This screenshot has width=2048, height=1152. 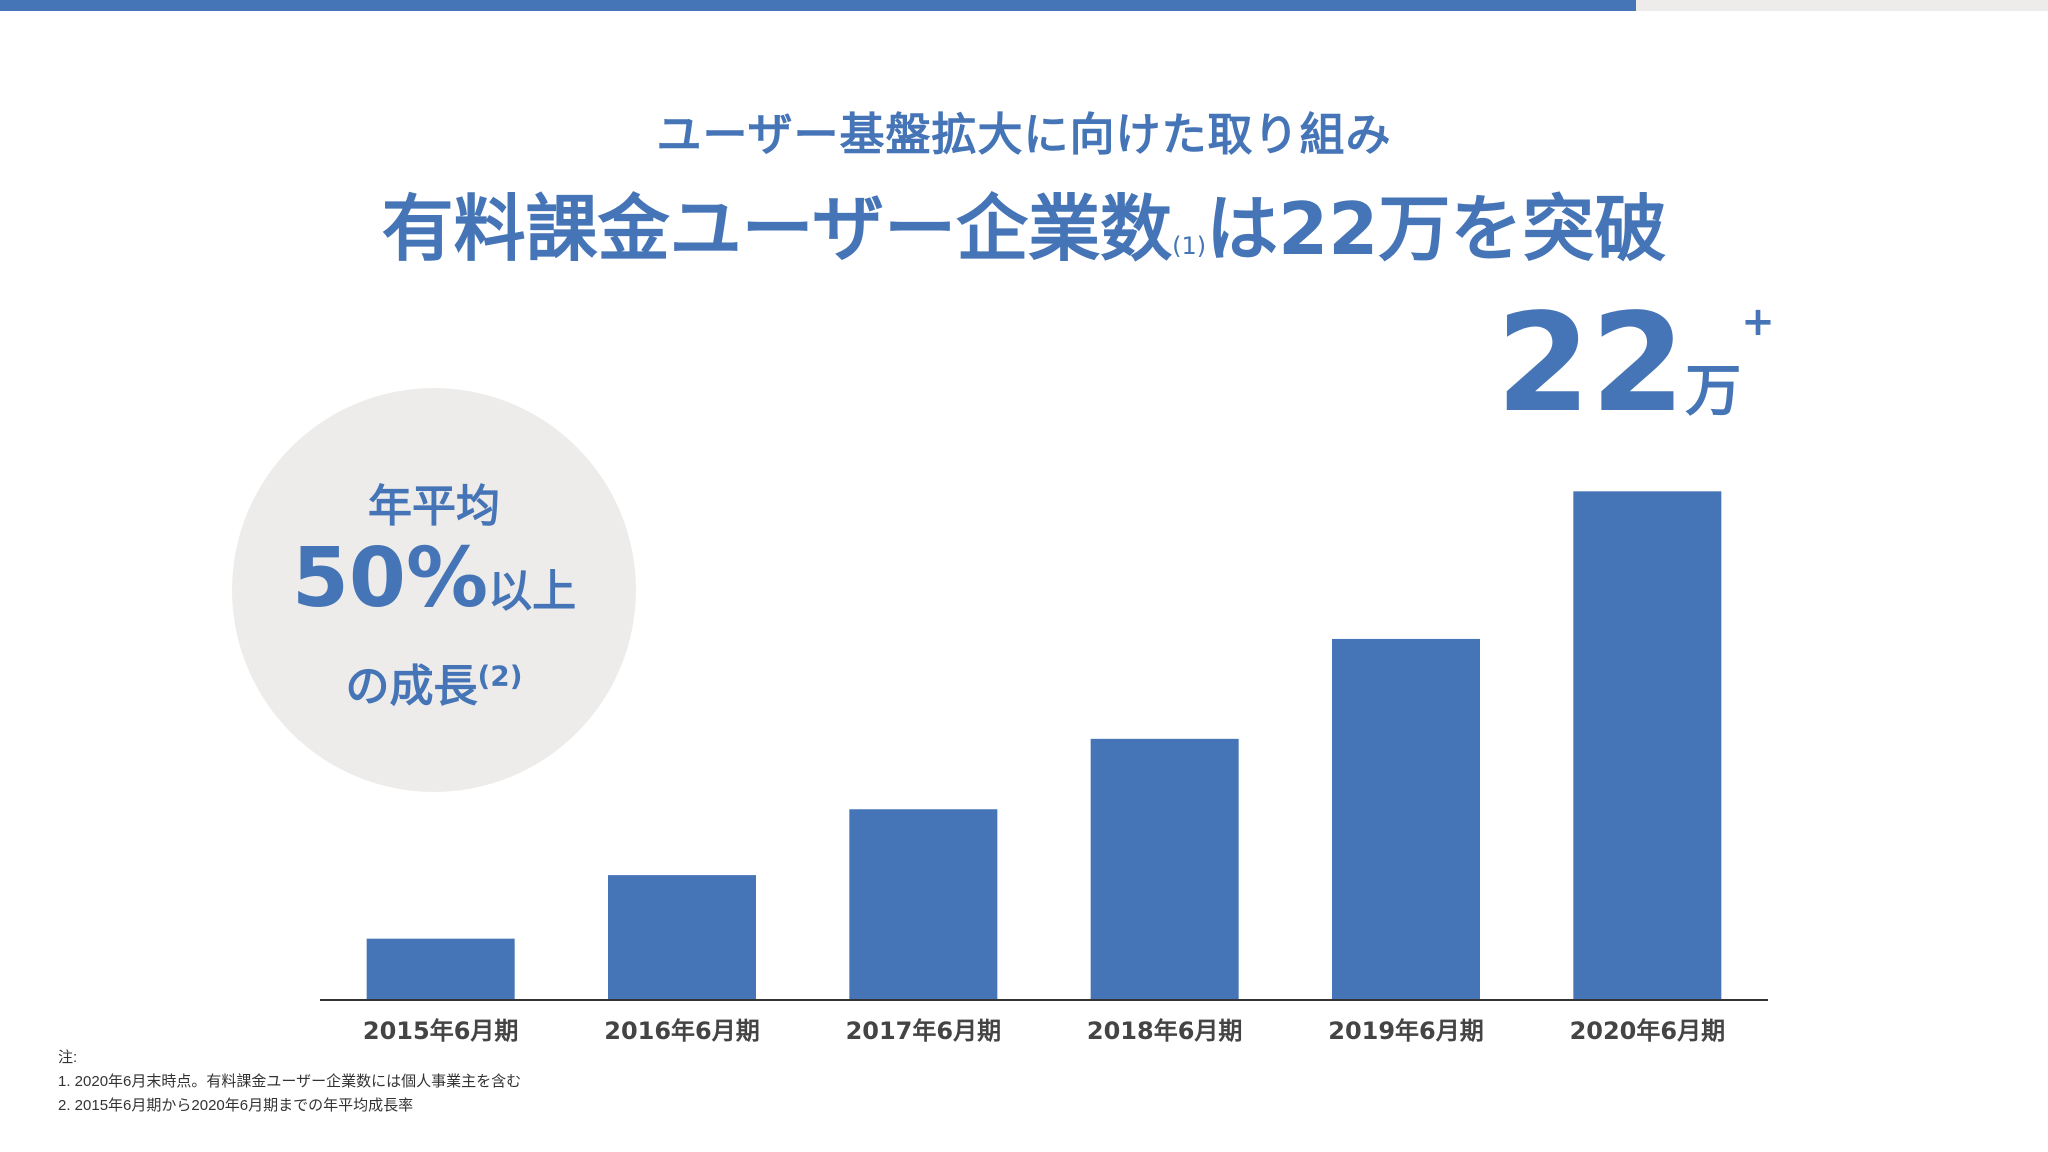 I want to click on x-tick-label-6: 2020年6月期, so click(x=1648, y=1031).